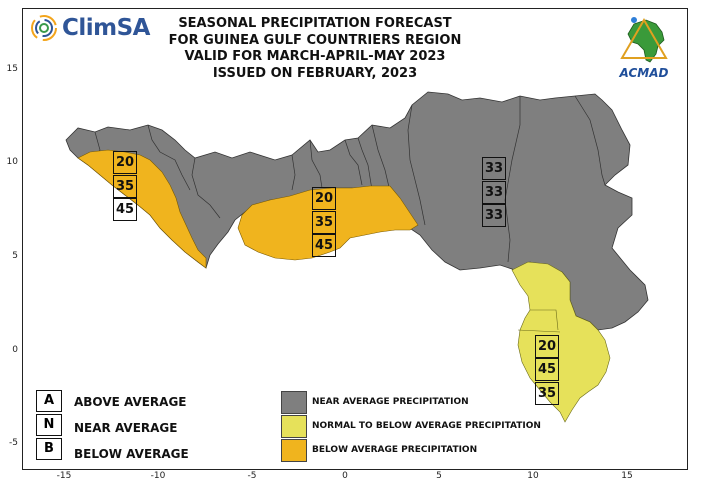  I want to click on key-box-below: B, so click(49, 449).